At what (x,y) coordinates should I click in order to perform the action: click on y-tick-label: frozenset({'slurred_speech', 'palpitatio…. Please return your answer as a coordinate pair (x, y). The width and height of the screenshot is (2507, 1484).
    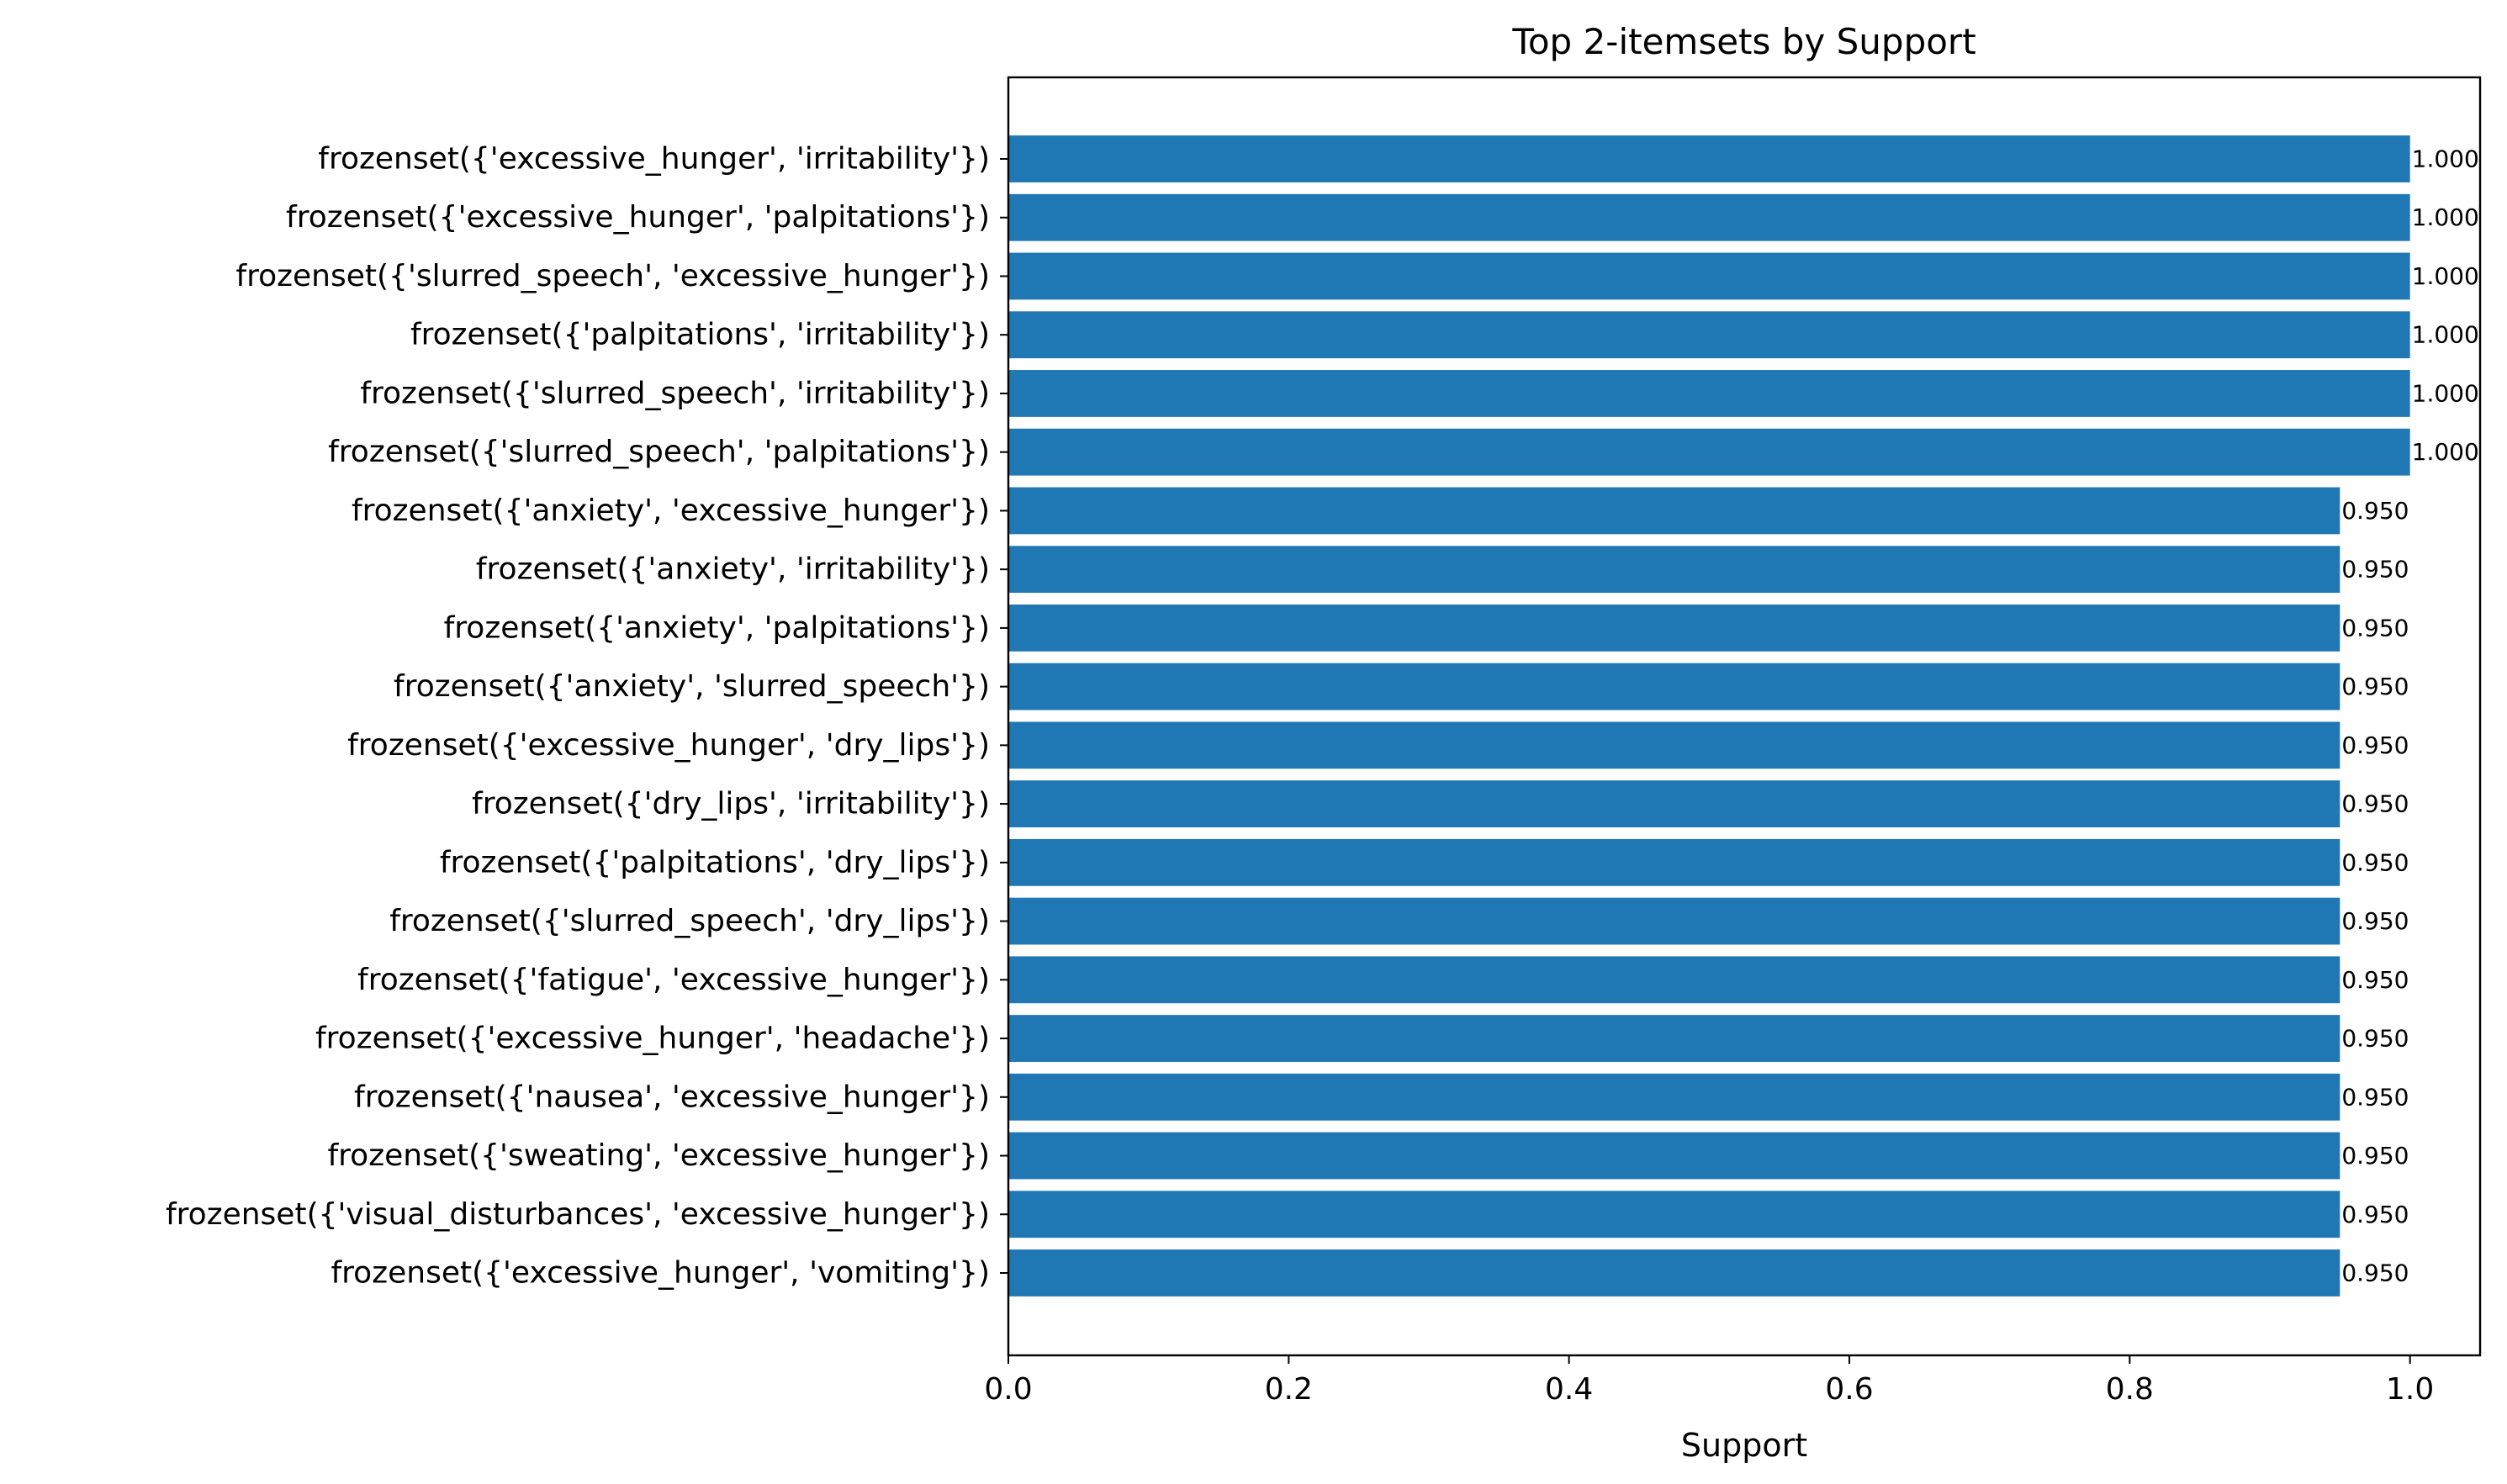
    Looking at the image, I should click on (659, 452).